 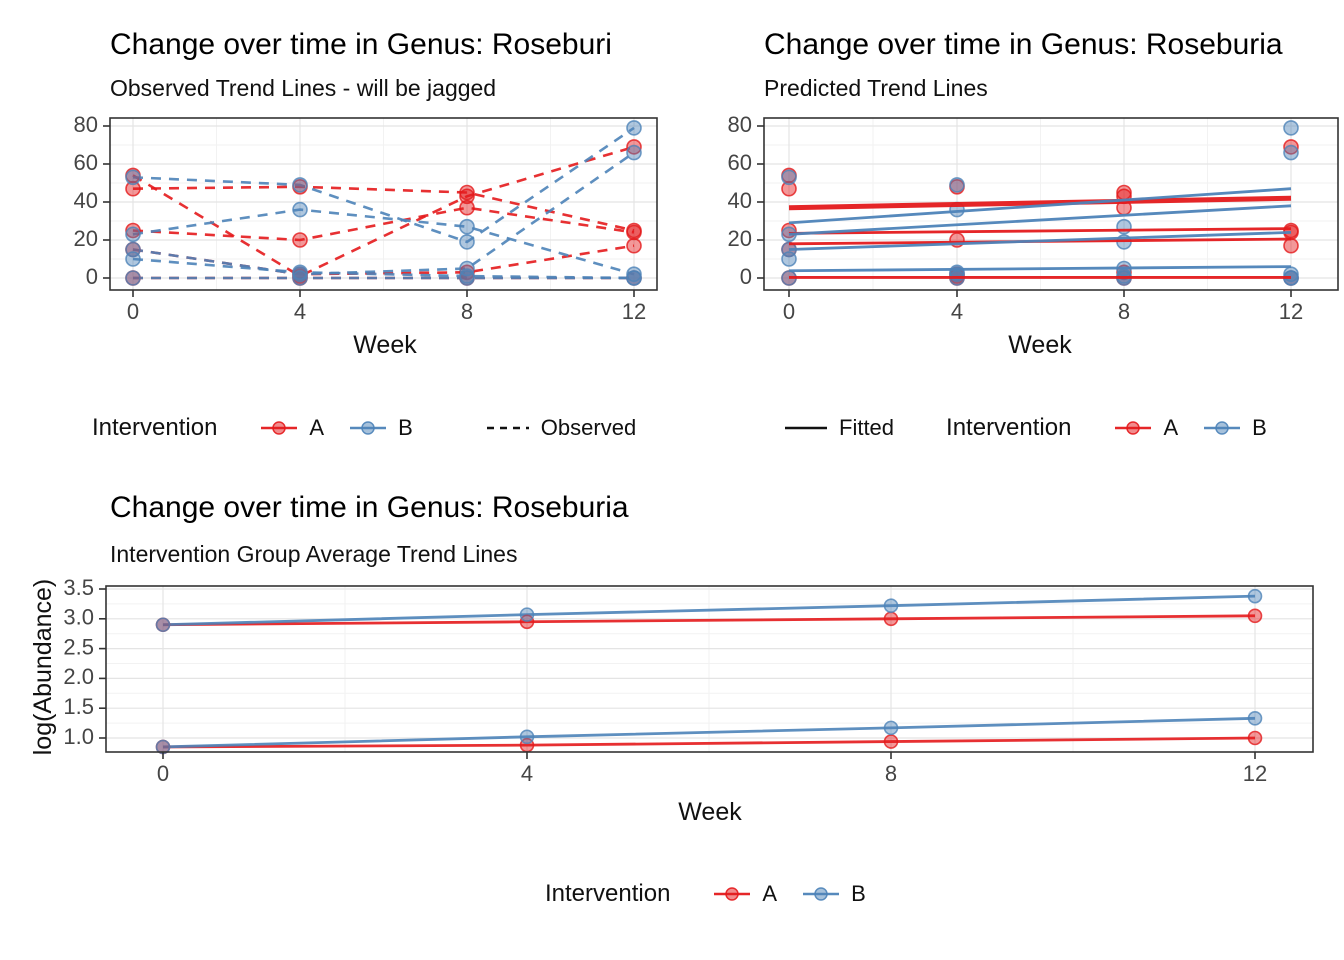 I want to click on predicted-chart-title: Change over time in Genus: Roseburia, so click(x=1023, y=44).